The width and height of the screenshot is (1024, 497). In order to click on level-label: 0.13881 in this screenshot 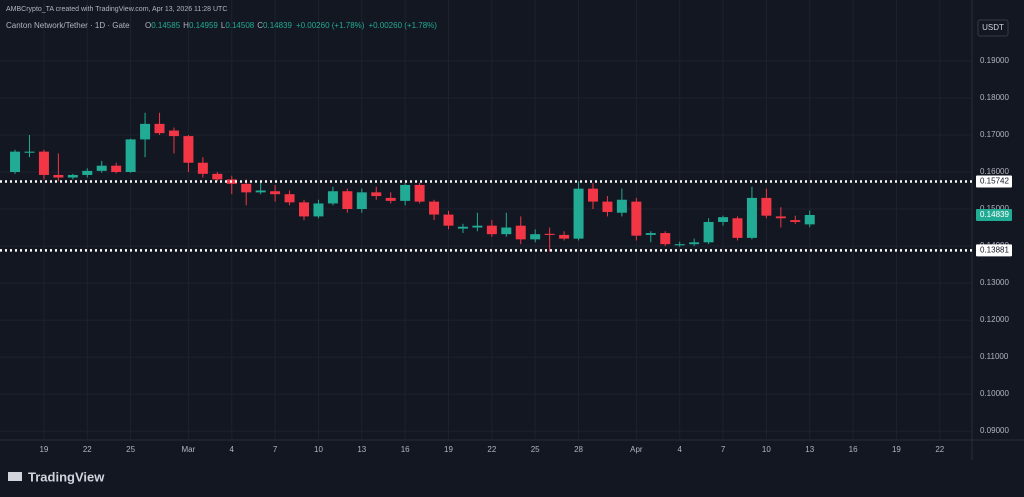, I will do `click(994, 250)`.